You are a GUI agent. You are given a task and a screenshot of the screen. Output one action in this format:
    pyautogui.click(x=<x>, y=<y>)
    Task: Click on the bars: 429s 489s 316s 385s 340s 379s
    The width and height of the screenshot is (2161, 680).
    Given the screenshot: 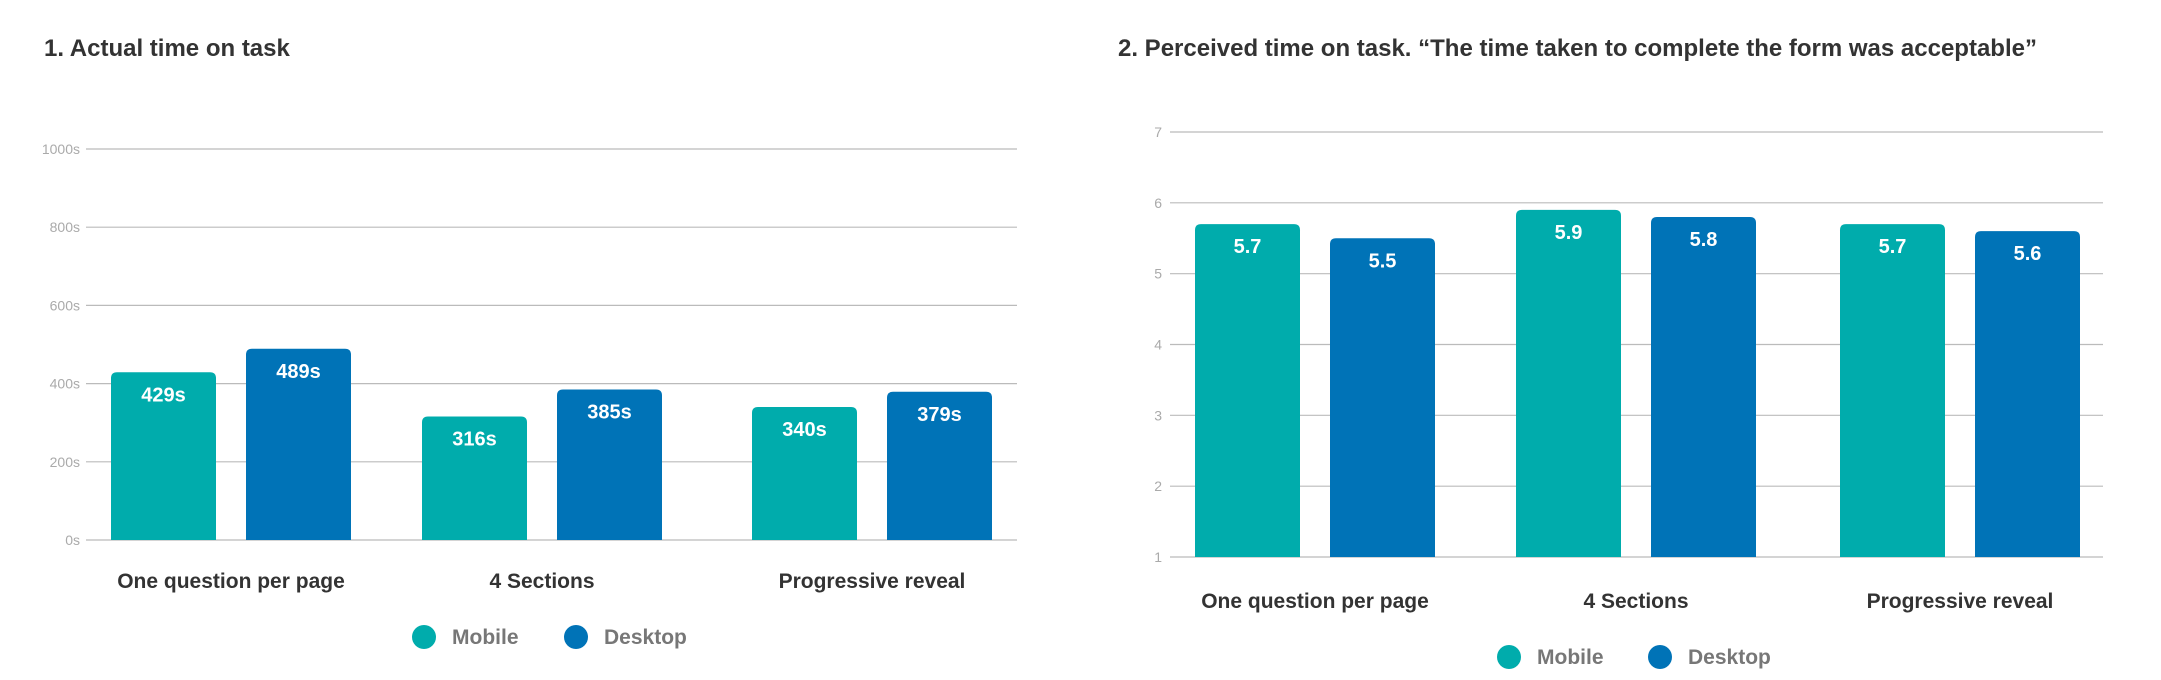 What is the action you would take?
    pyautogui.click(x=551, y=444)
    